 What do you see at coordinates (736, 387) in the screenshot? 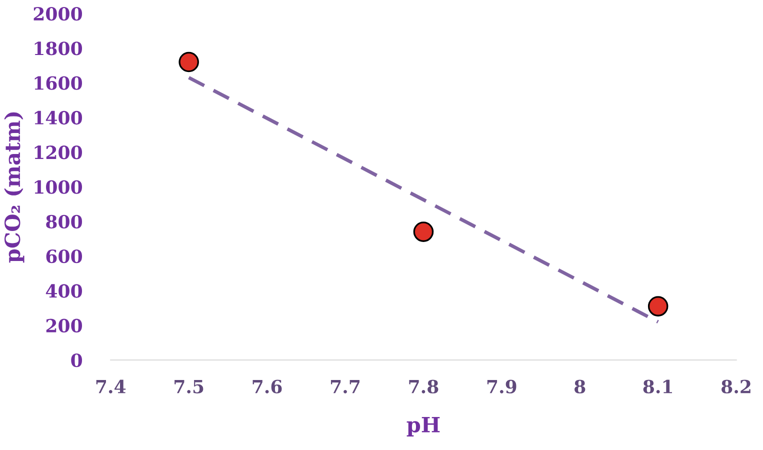
I see `x-tick-label: 8.2` at bounding box center [736, 387].